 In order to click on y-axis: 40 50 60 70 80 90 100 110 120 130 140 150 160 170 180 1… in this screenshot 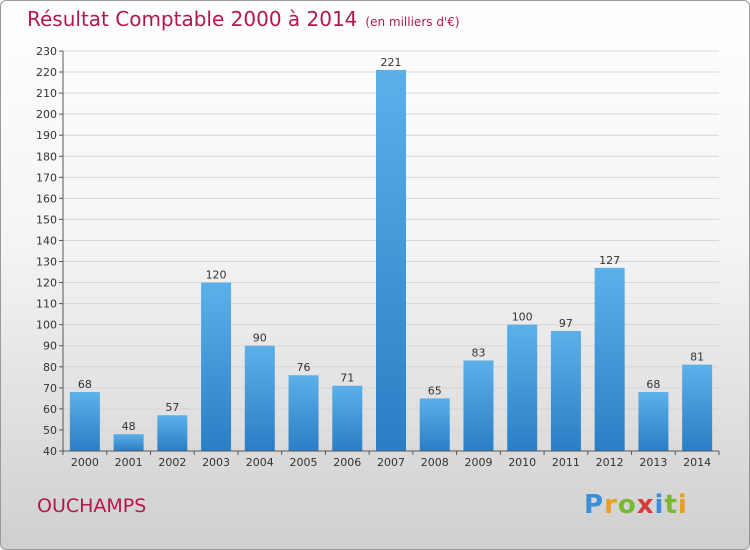, I will do `click(49, 251)`.